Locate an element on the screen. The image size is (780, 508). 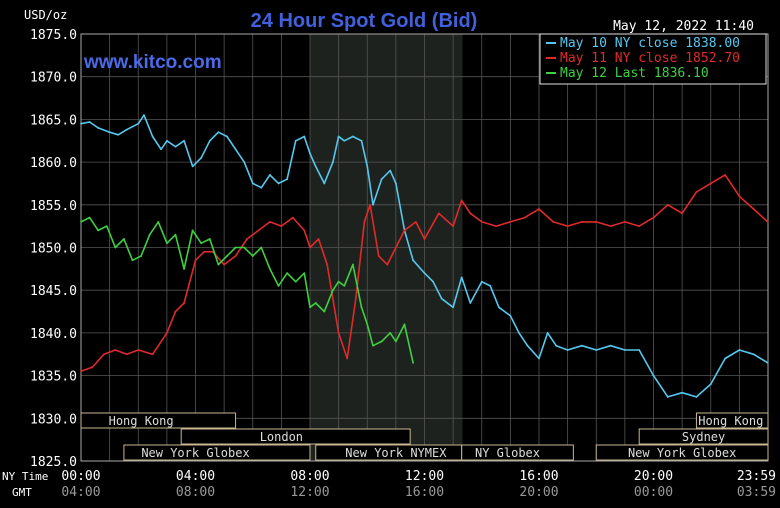
gmt-row-label: GMT is located at coordinates (22, 492).